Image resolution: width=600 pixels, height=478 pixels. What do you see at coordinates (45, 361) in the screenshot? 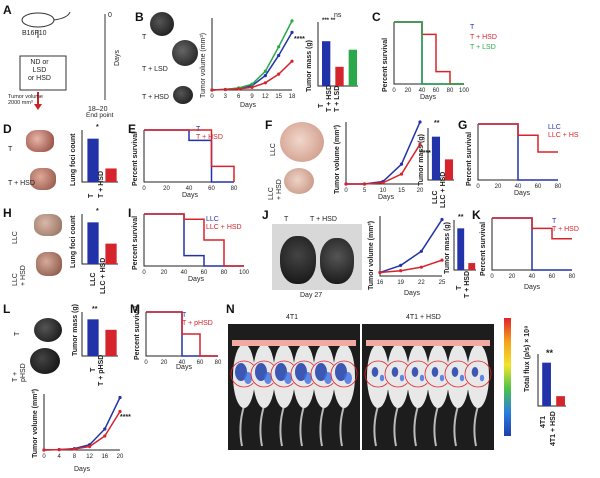
I see `tumor-photo-l-phsd` at bounding box center [45, 361].